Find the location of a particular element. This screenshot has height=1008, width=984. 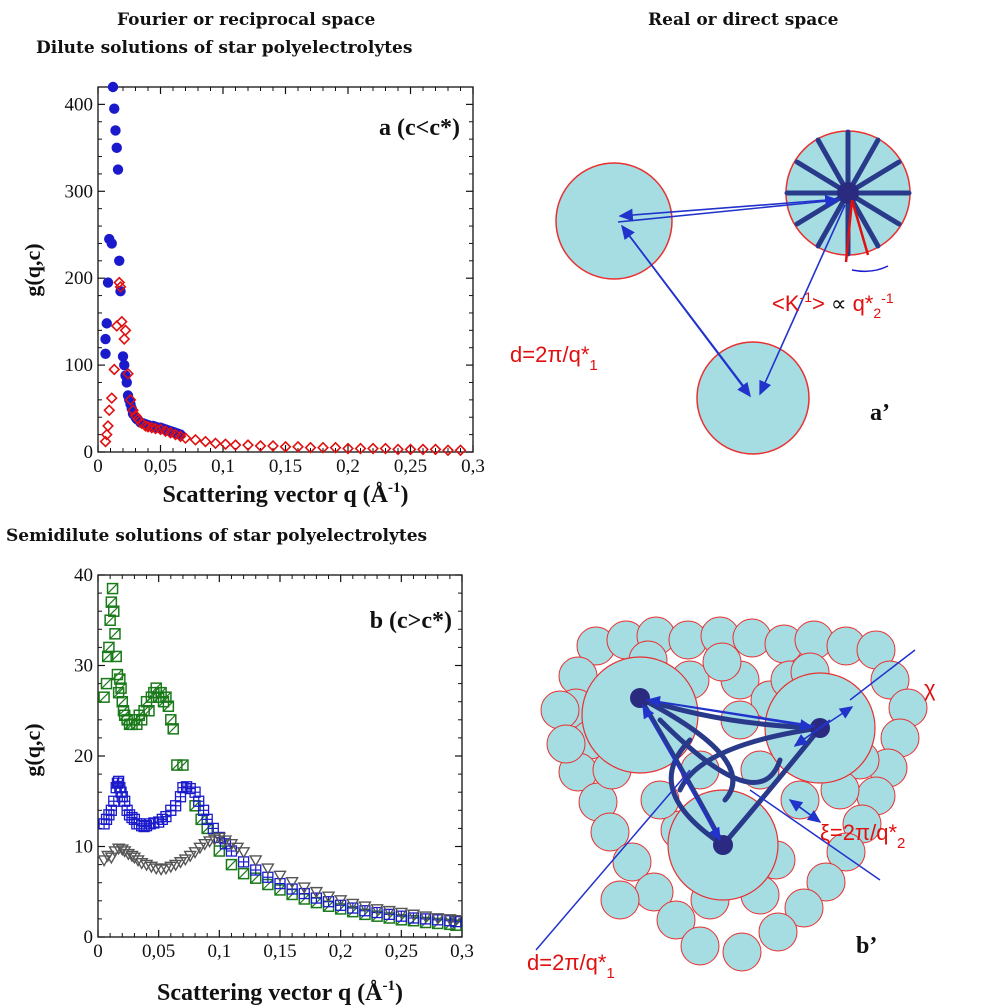

x-tick-label: 0 is located at coordinates (98, 951).